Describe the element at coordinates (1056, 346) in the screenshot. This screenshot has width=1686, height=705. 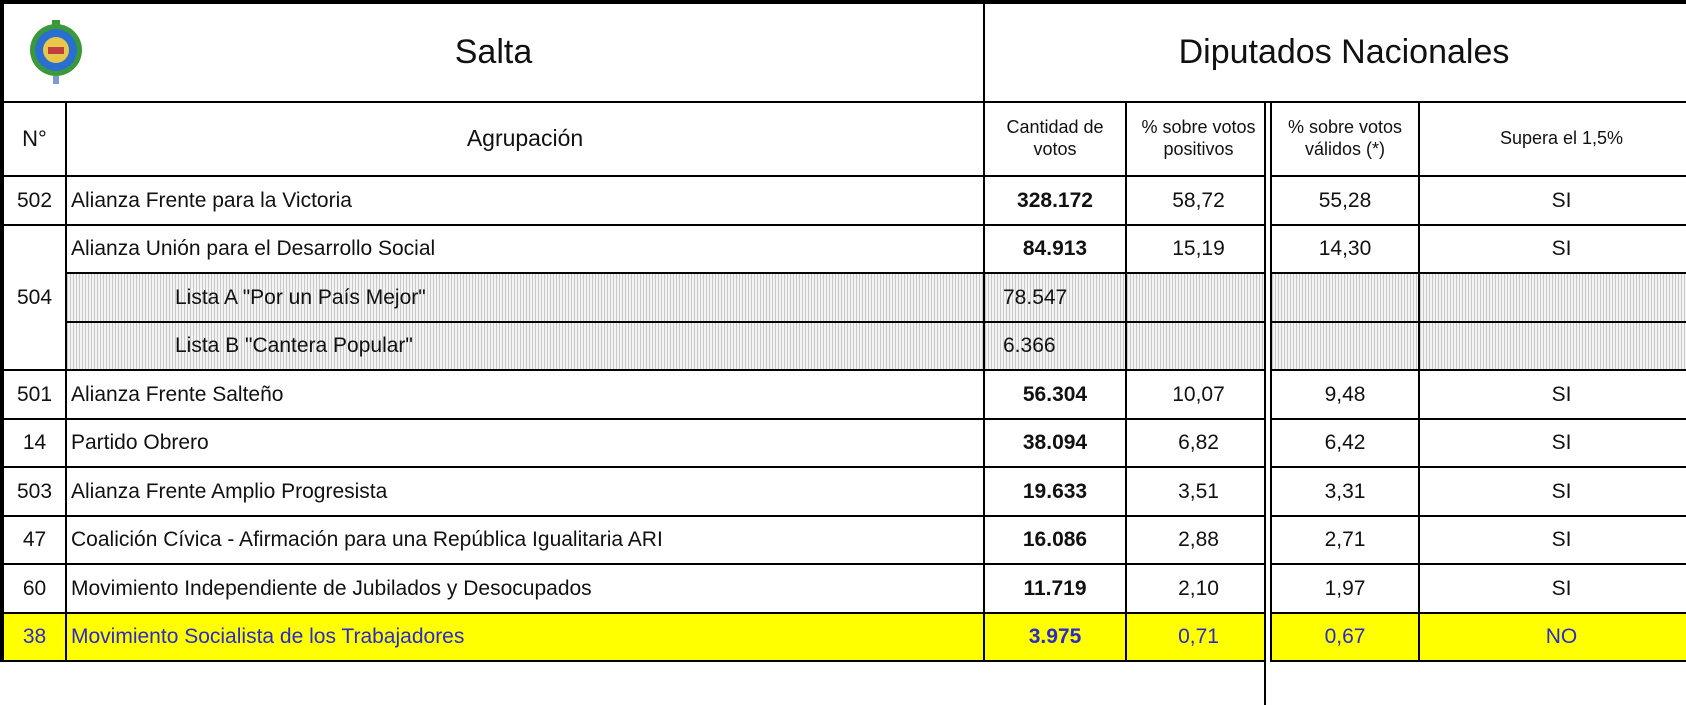
I see `list-votes: 6.366` at that location.